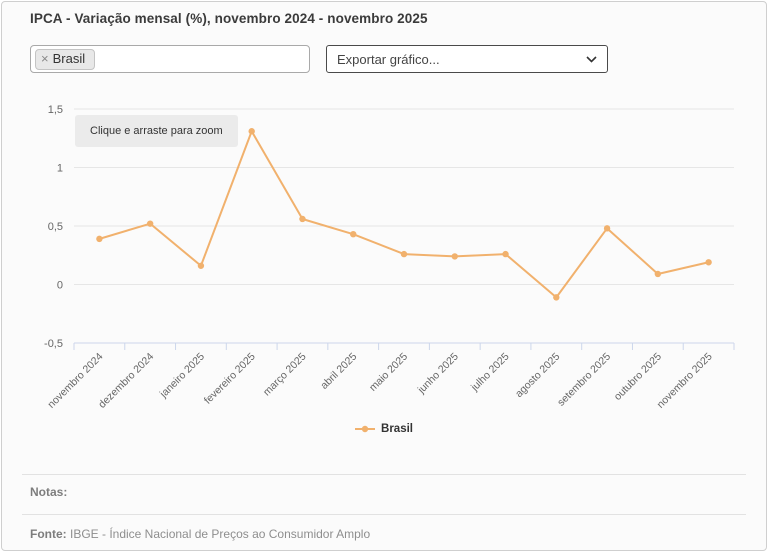 This screenshot has width=768, height=553. I want to click on x-axis-label: dezembro 2024, so click(126, 381).